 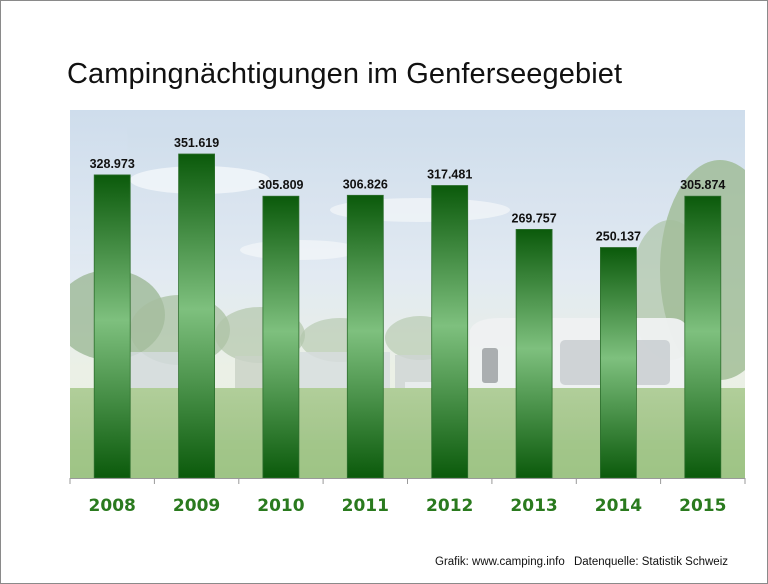 I want to click on value-label-2012: 317.481, so click(x=449, y=175).